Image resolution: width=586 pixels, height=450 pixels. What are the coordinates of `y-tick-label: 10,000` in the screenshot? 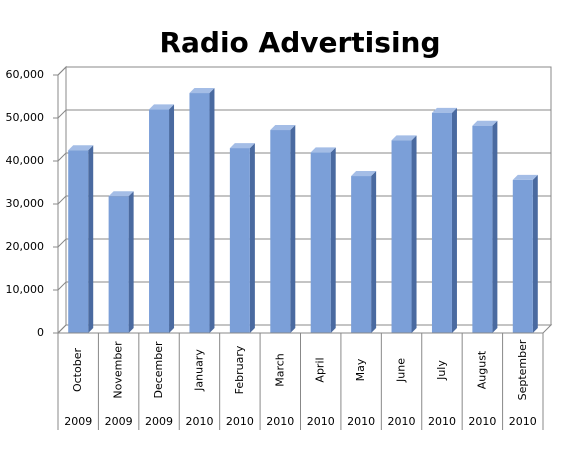 It's located at (25, 289).